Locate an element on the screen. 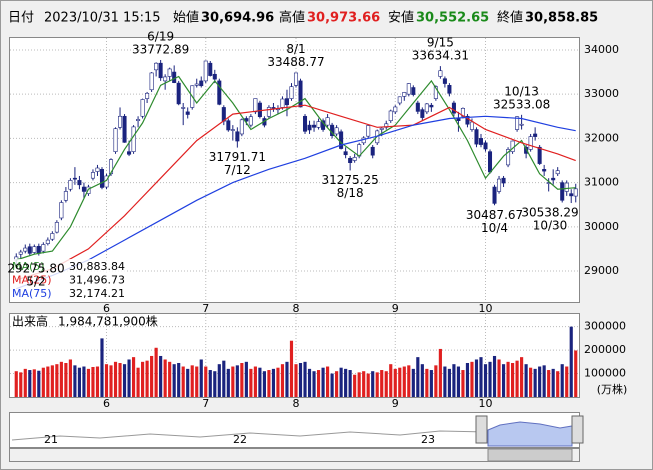  scrollbar-track is located at coordinates (294, 455).